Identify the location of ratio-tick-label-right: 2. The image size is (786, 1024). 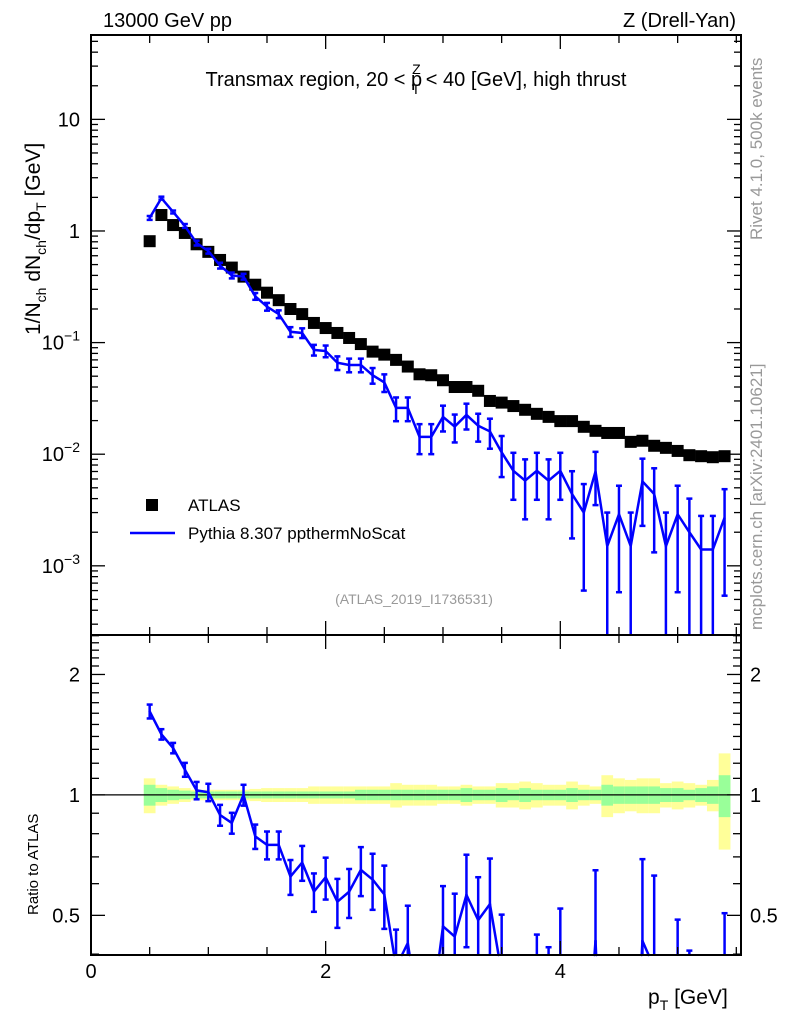
(755, 675).